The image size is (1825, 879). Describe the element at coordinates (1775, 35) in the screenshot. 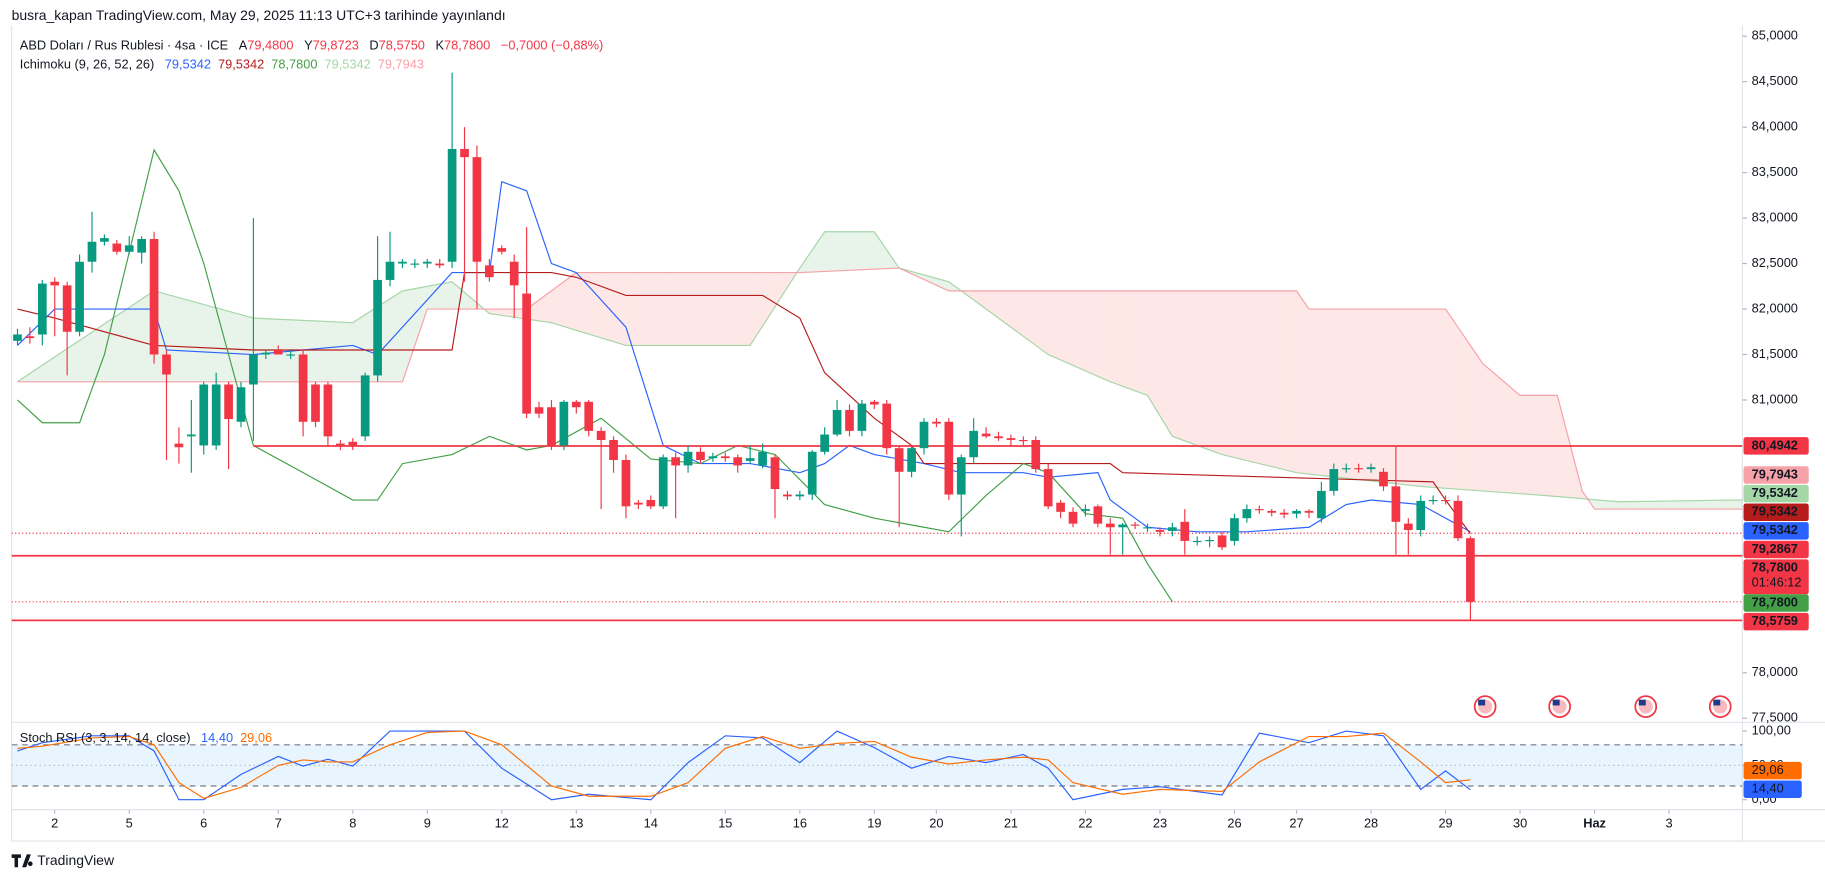

I see `price-tick-label: 85,0000` at that location.